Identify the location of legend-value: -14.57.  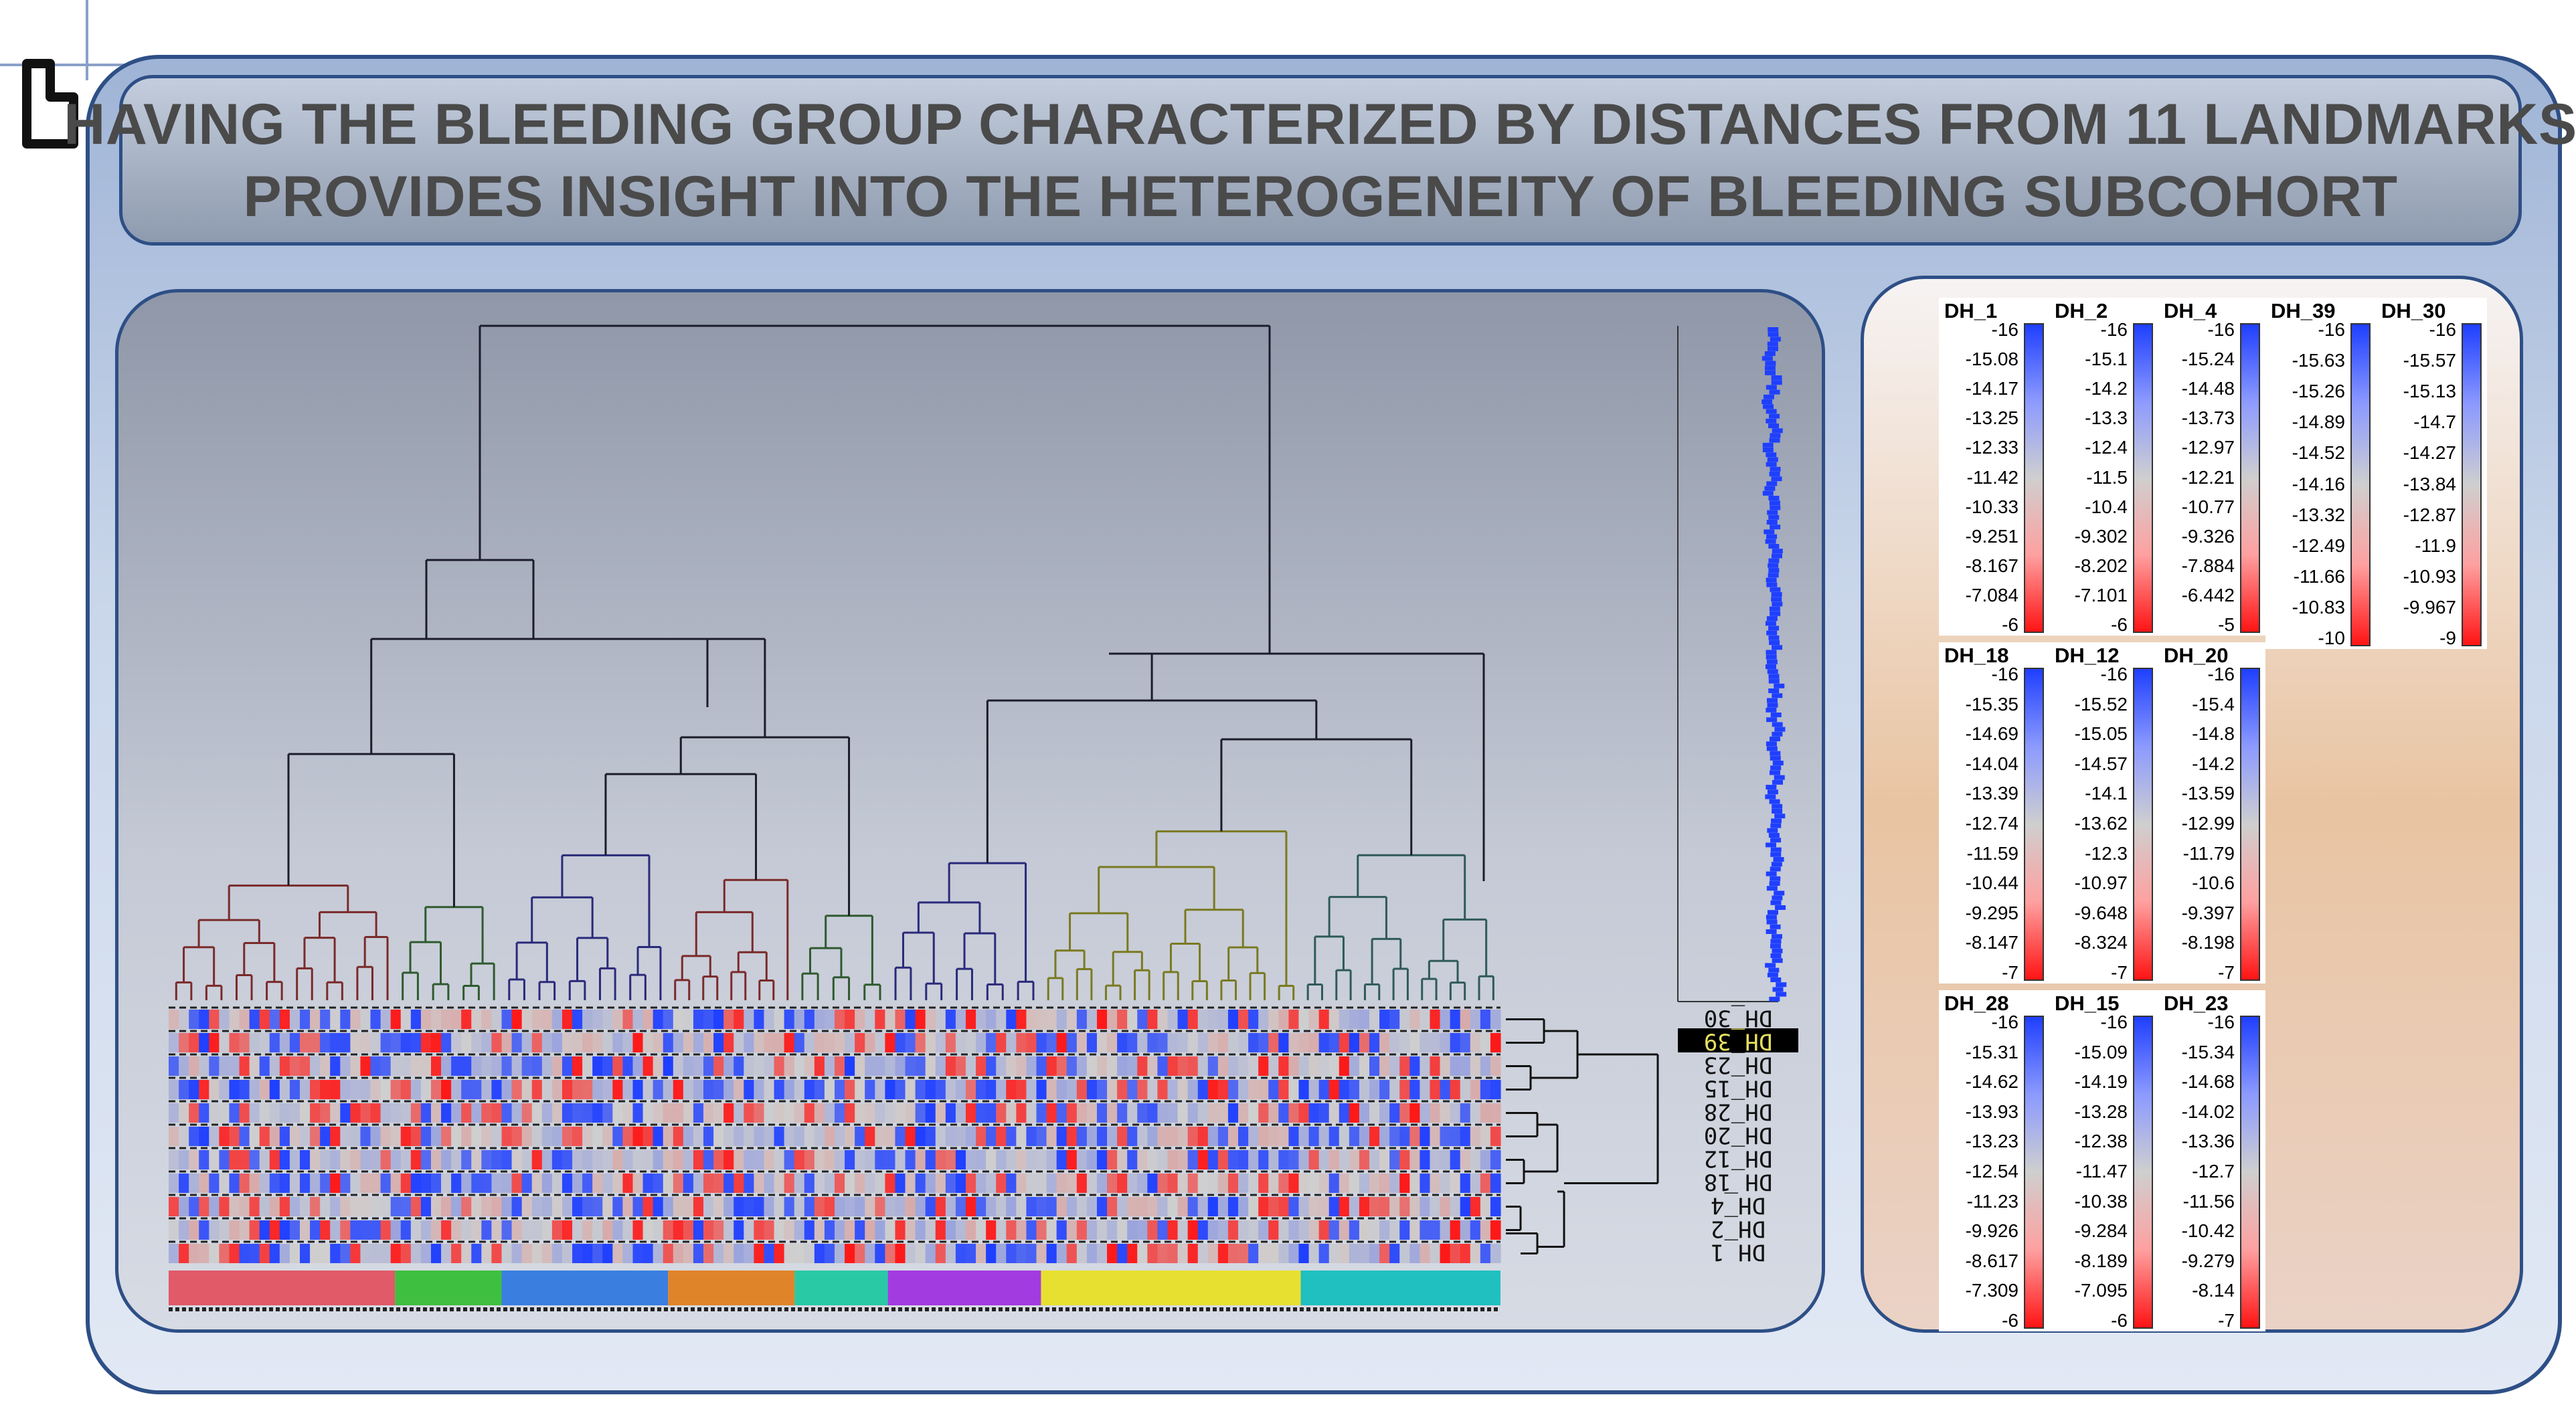
(2101, 763).